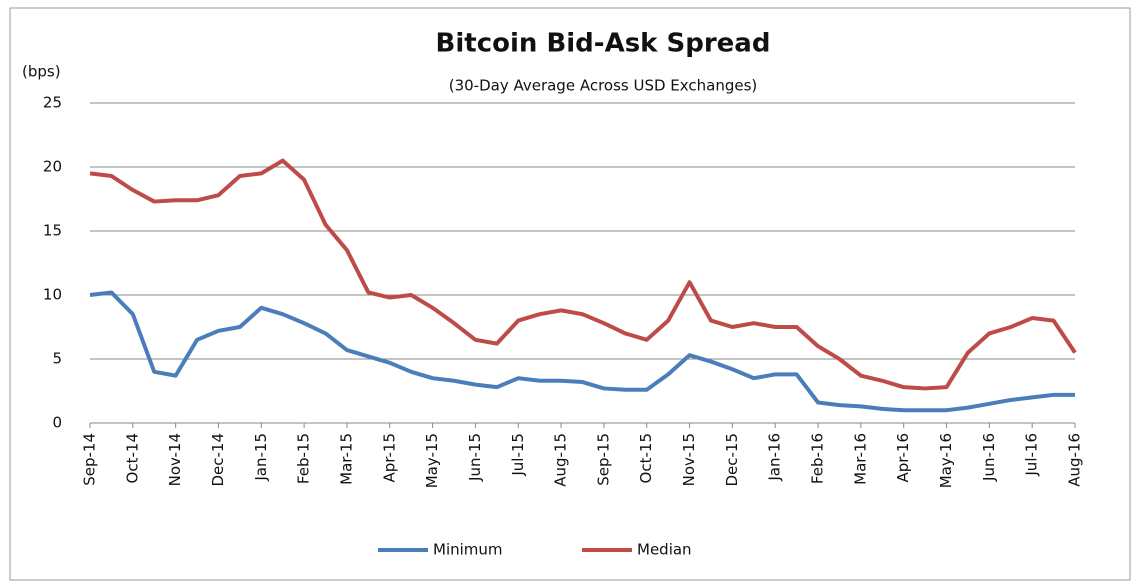 The width and height of the screenshot is (1139, 587). I want to click on x-tick-label: Nov-15, so click(689, 459).